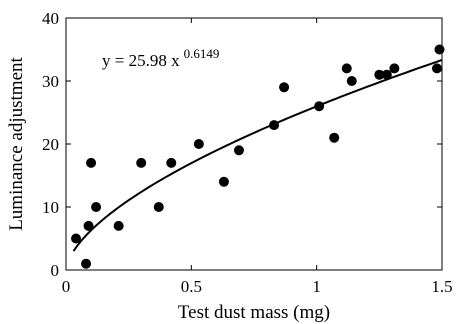 This screenshot has width=458, height=324. Describe the element at coordinates (202, 53) in the screenshot. I see `fit-equation-exponent: 0.6149` at that location.